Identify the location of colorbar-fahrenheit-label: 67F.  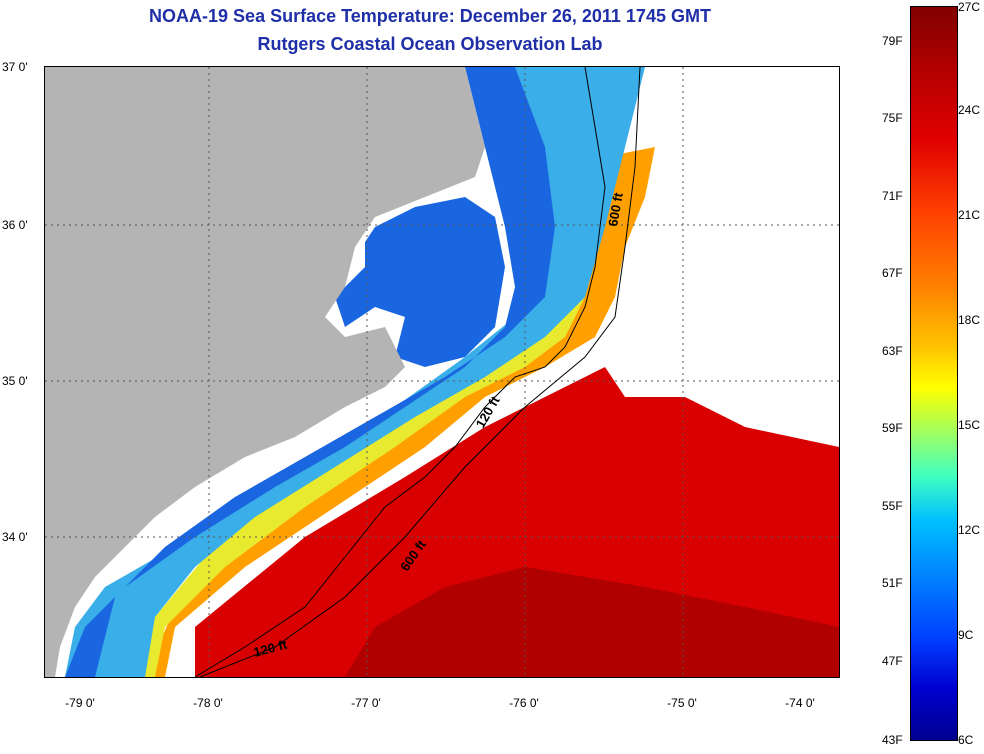
(892, 273).